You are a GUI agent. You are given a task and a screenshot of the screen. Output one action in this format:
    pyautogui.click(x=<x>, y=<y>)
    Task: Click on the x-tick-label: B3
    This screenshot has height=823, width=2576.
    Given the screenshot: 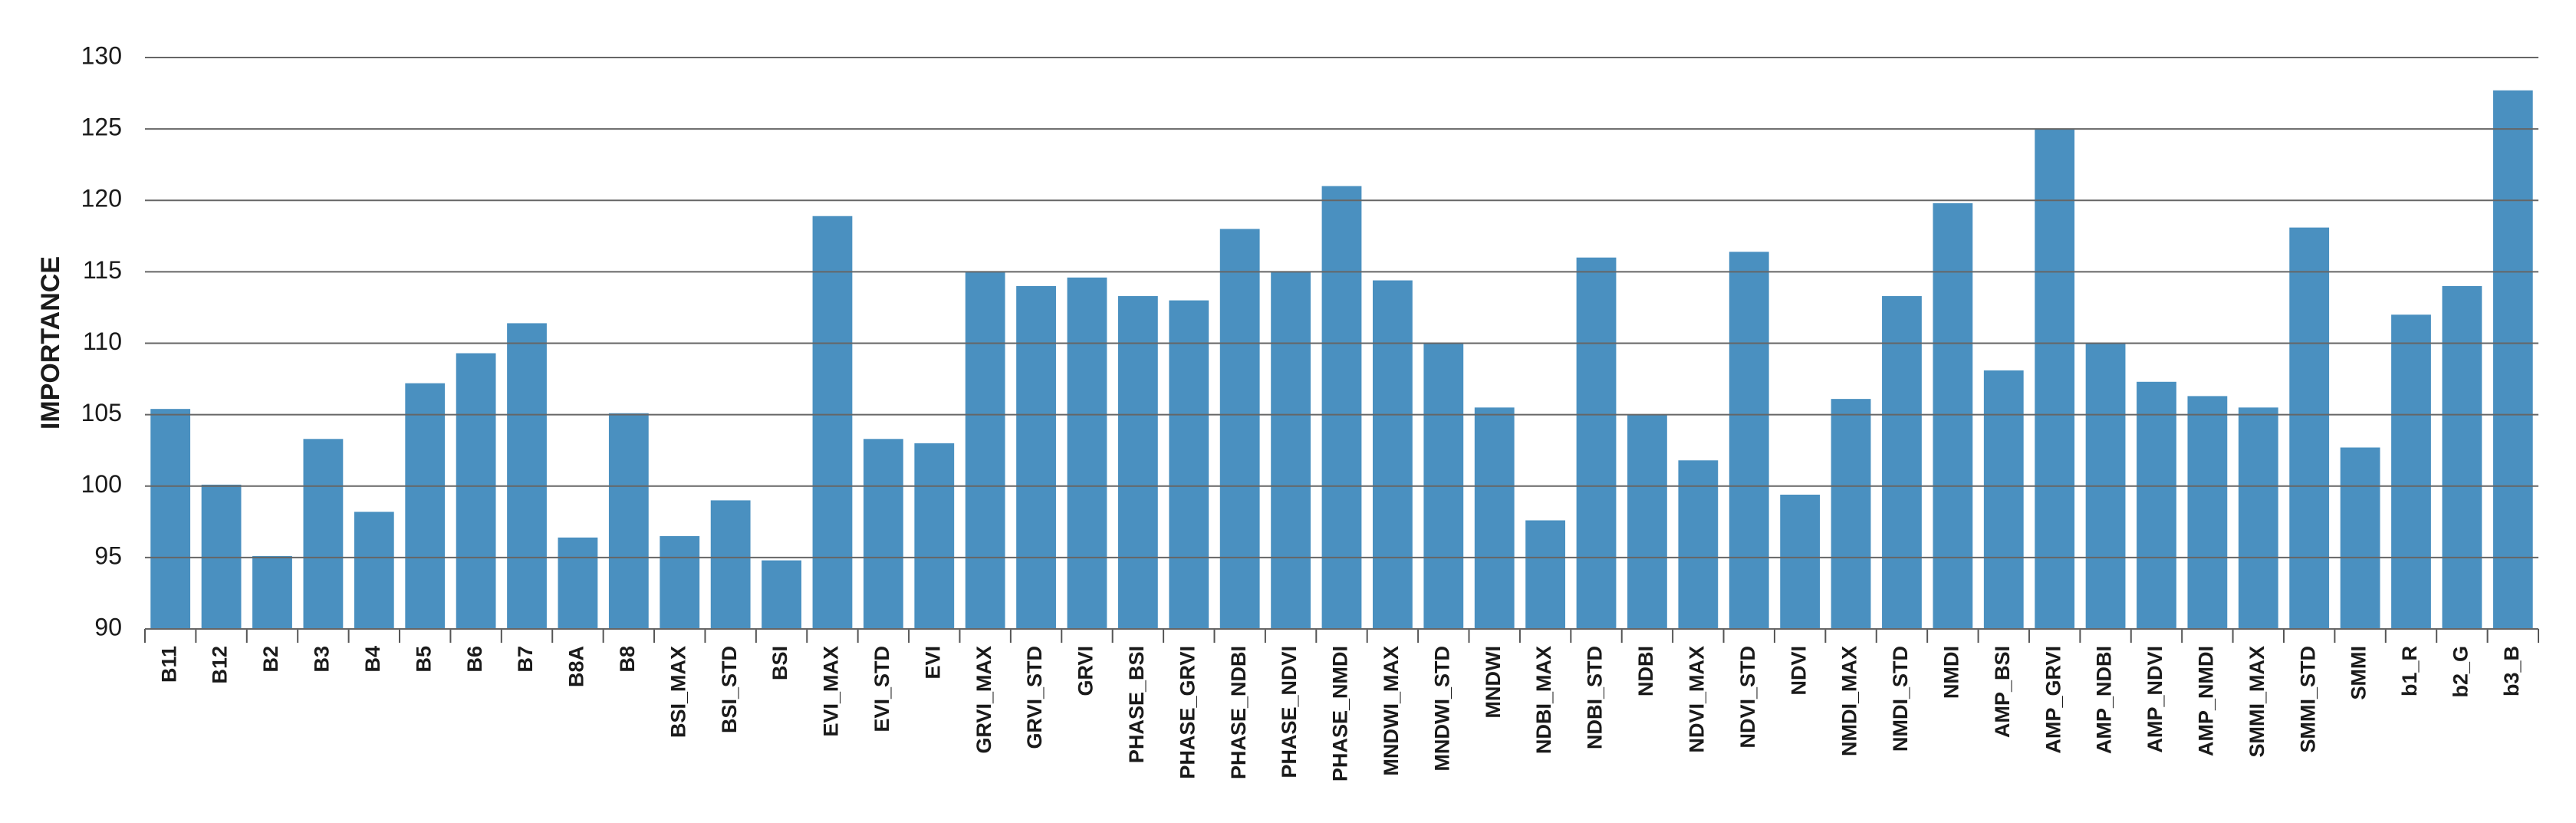 What is the action you would take?
    pyautogui.click(x=322, y=659)
    